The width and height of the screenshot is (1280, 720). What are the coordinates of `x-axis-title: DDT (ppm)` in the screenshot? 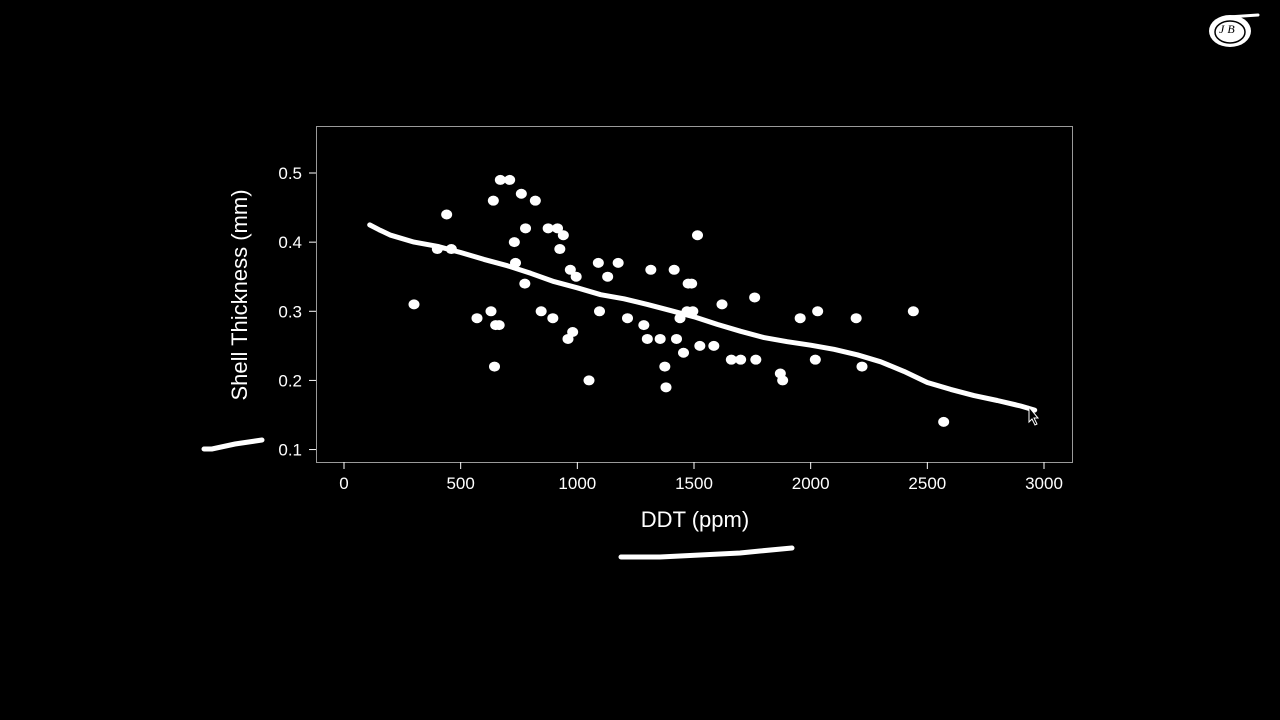 It's located at (695, 519).